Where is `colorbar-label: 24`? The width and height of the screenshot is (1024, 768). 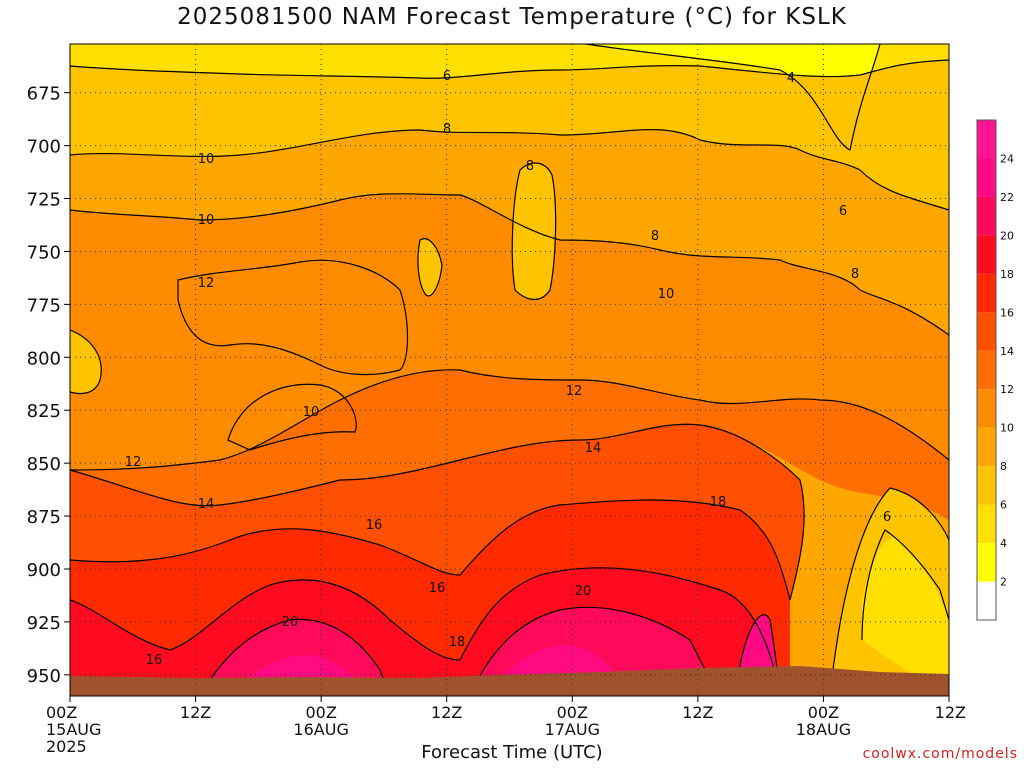 colorbar-label: 24 is located at coordinates (1007, 158).